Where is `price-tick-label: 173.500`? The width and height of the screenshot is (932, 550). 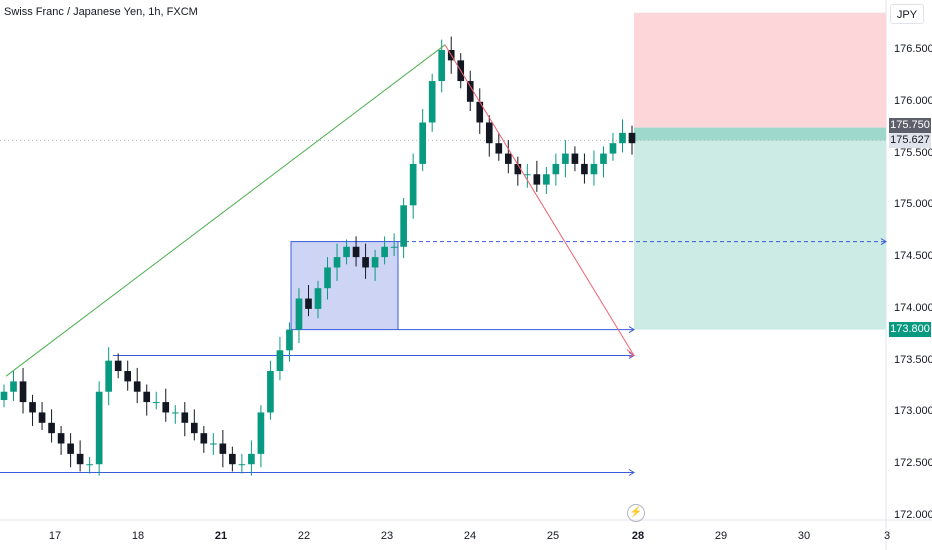
price-tick-label: 173.500 is located at coordinates (913, 359).